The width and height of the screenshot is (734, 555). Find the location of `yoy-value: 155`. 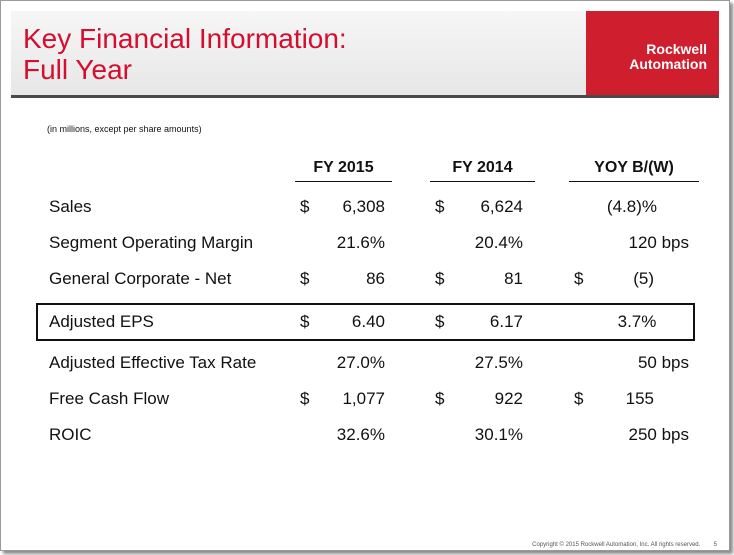

yoy-value: 155 is located at coordinates (639, 398).